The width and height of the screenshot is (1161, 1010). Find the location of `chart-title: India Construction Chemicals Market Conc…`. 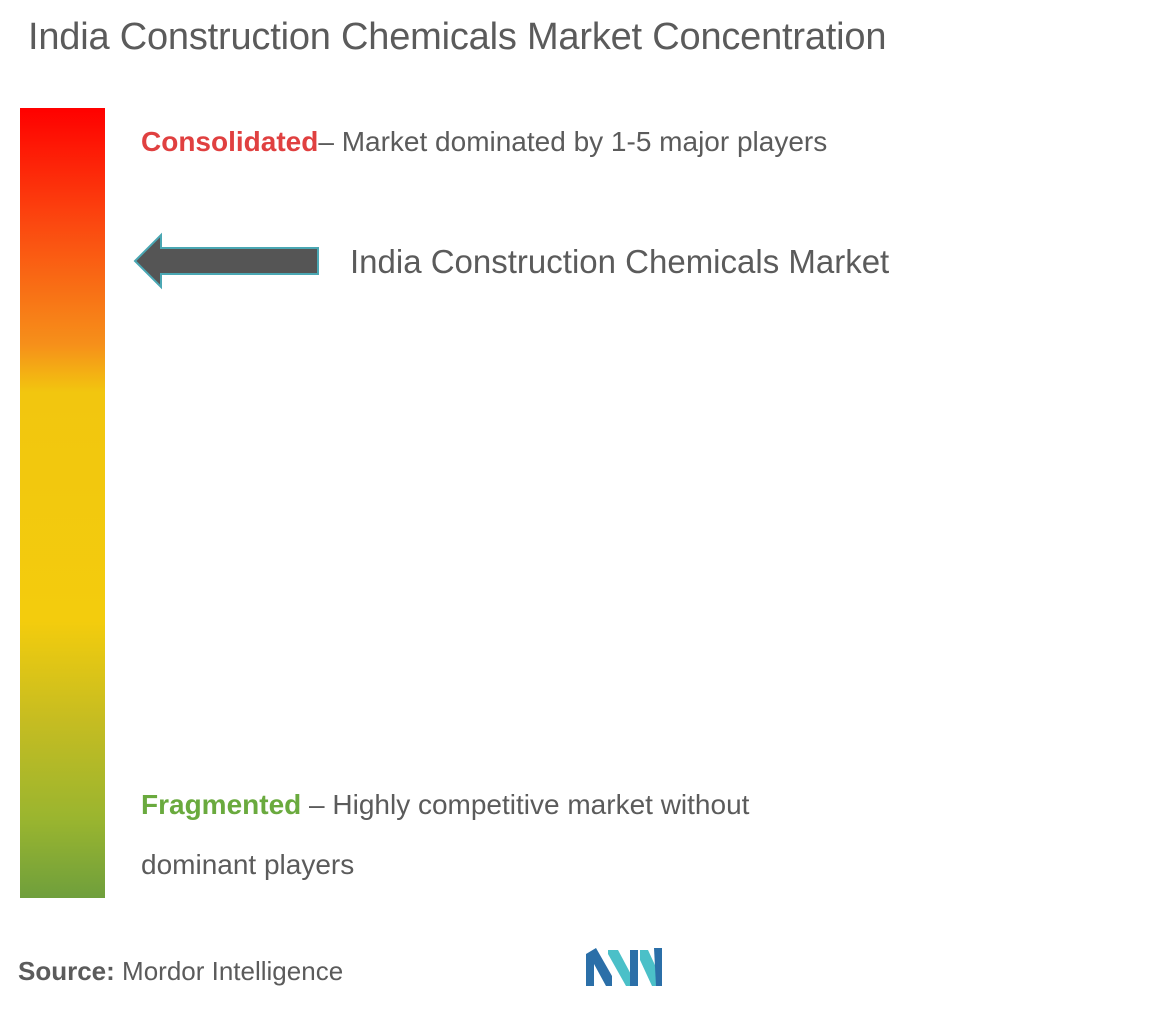

chart-title: India Construction Chemicals Market Conc… is located at coordinates (457, 37).